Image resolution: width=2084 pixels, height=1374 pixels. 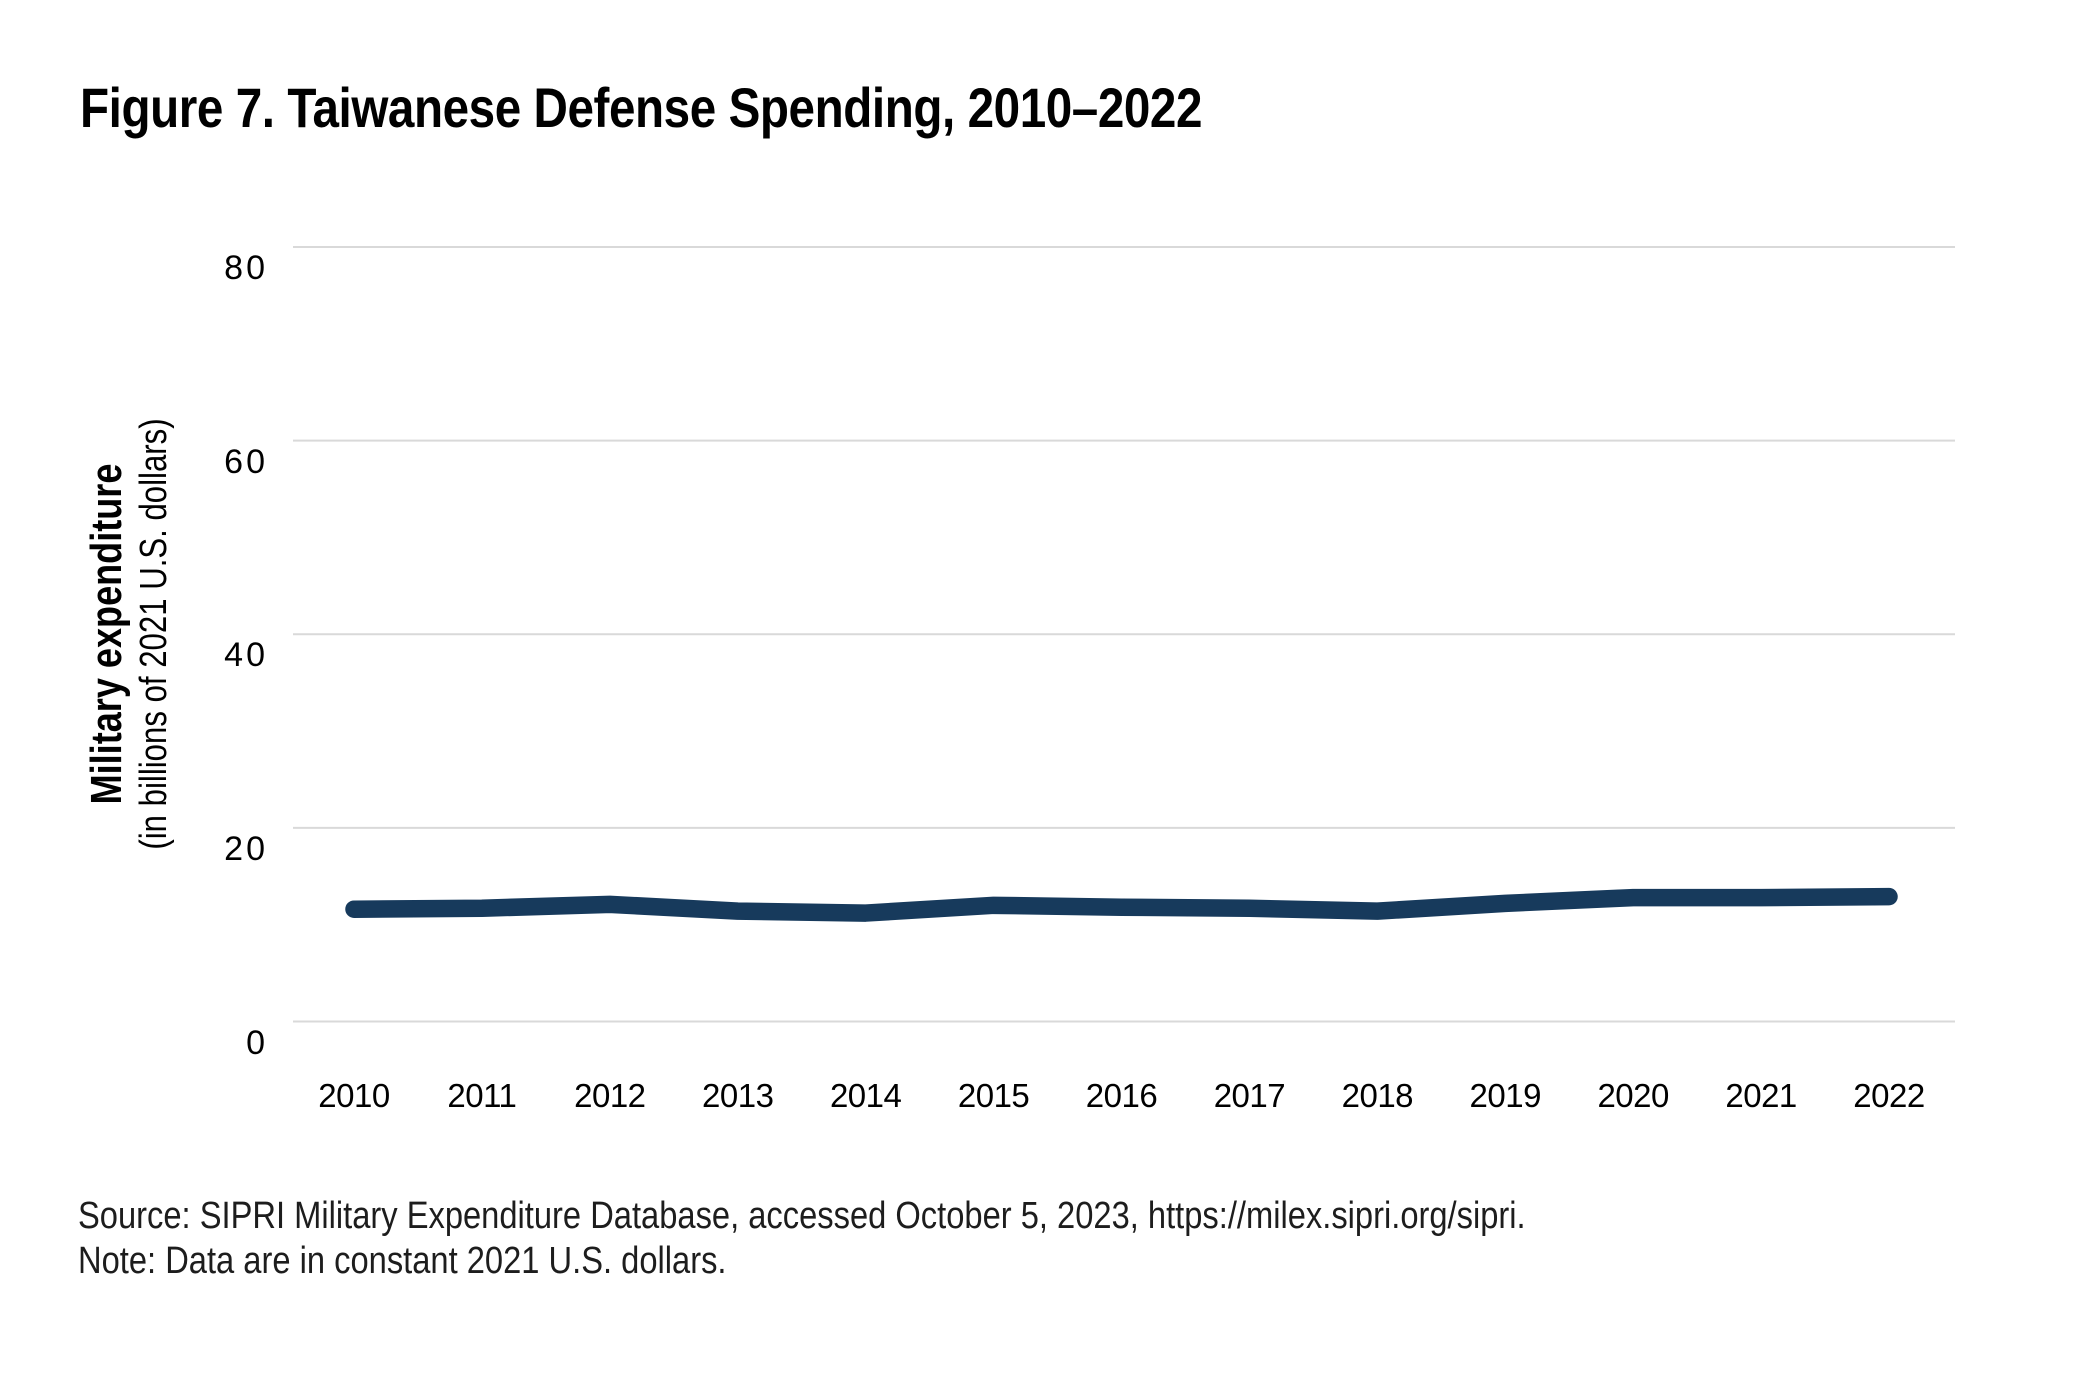 What do you see at coordinates (993, 1095) in the screenshot?
I see `x-tick-label-2015: 2015` at bounding box center [993, 1095].